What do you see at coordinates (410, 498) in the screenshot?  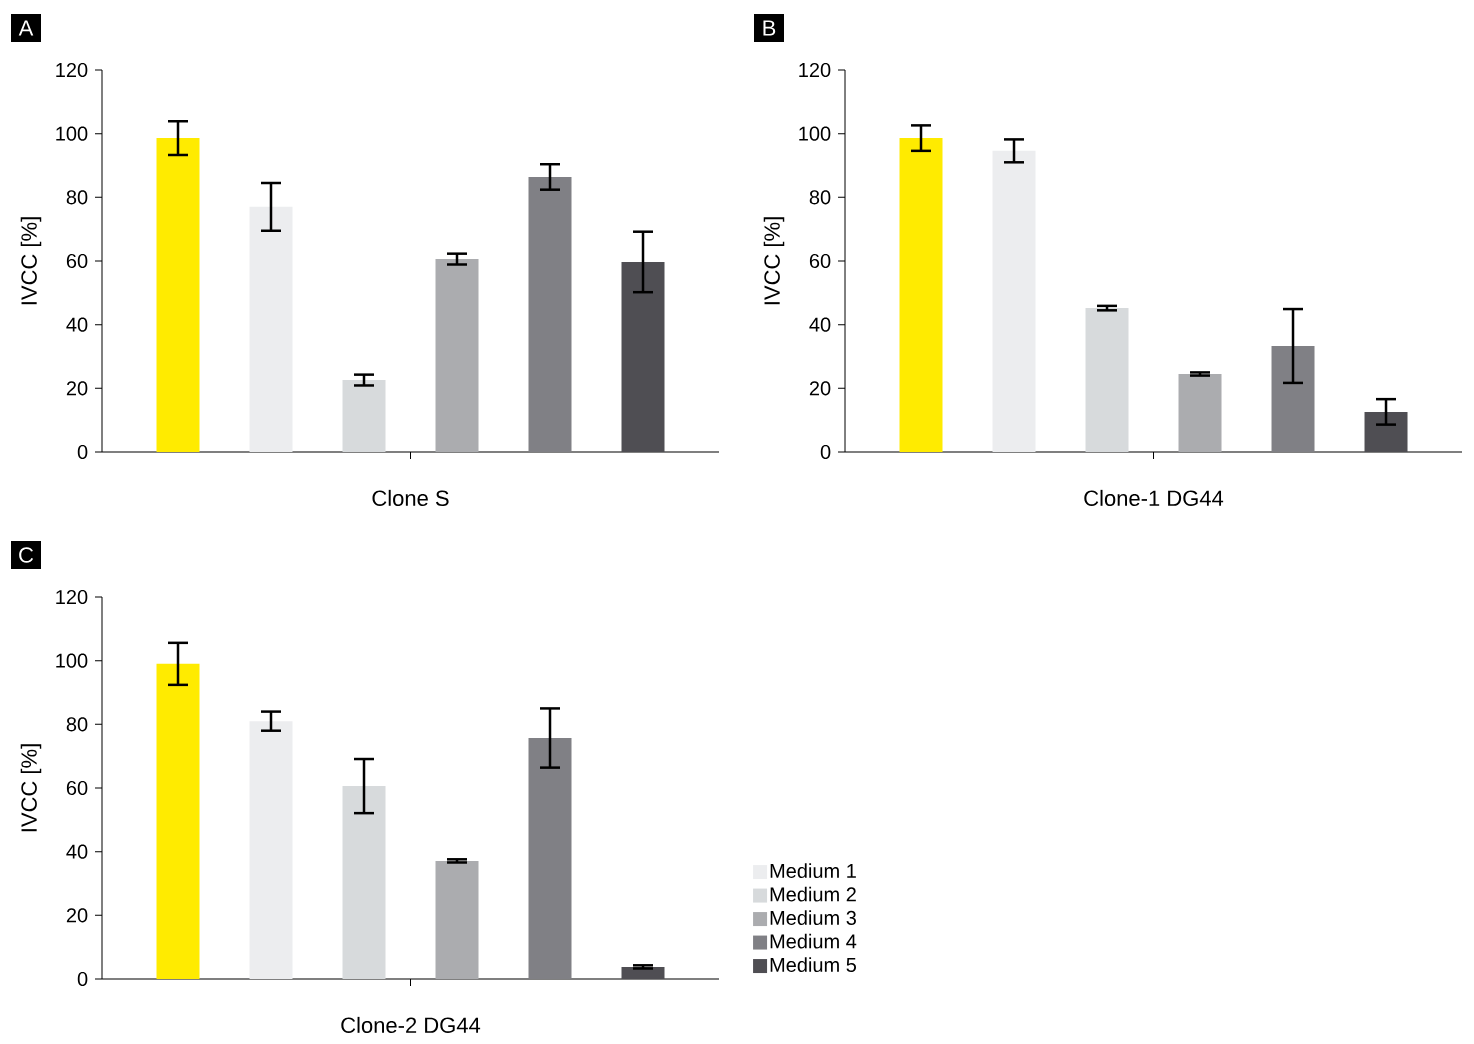 I see `x-tick-label: Clone S` at bounding box center [410, 498].